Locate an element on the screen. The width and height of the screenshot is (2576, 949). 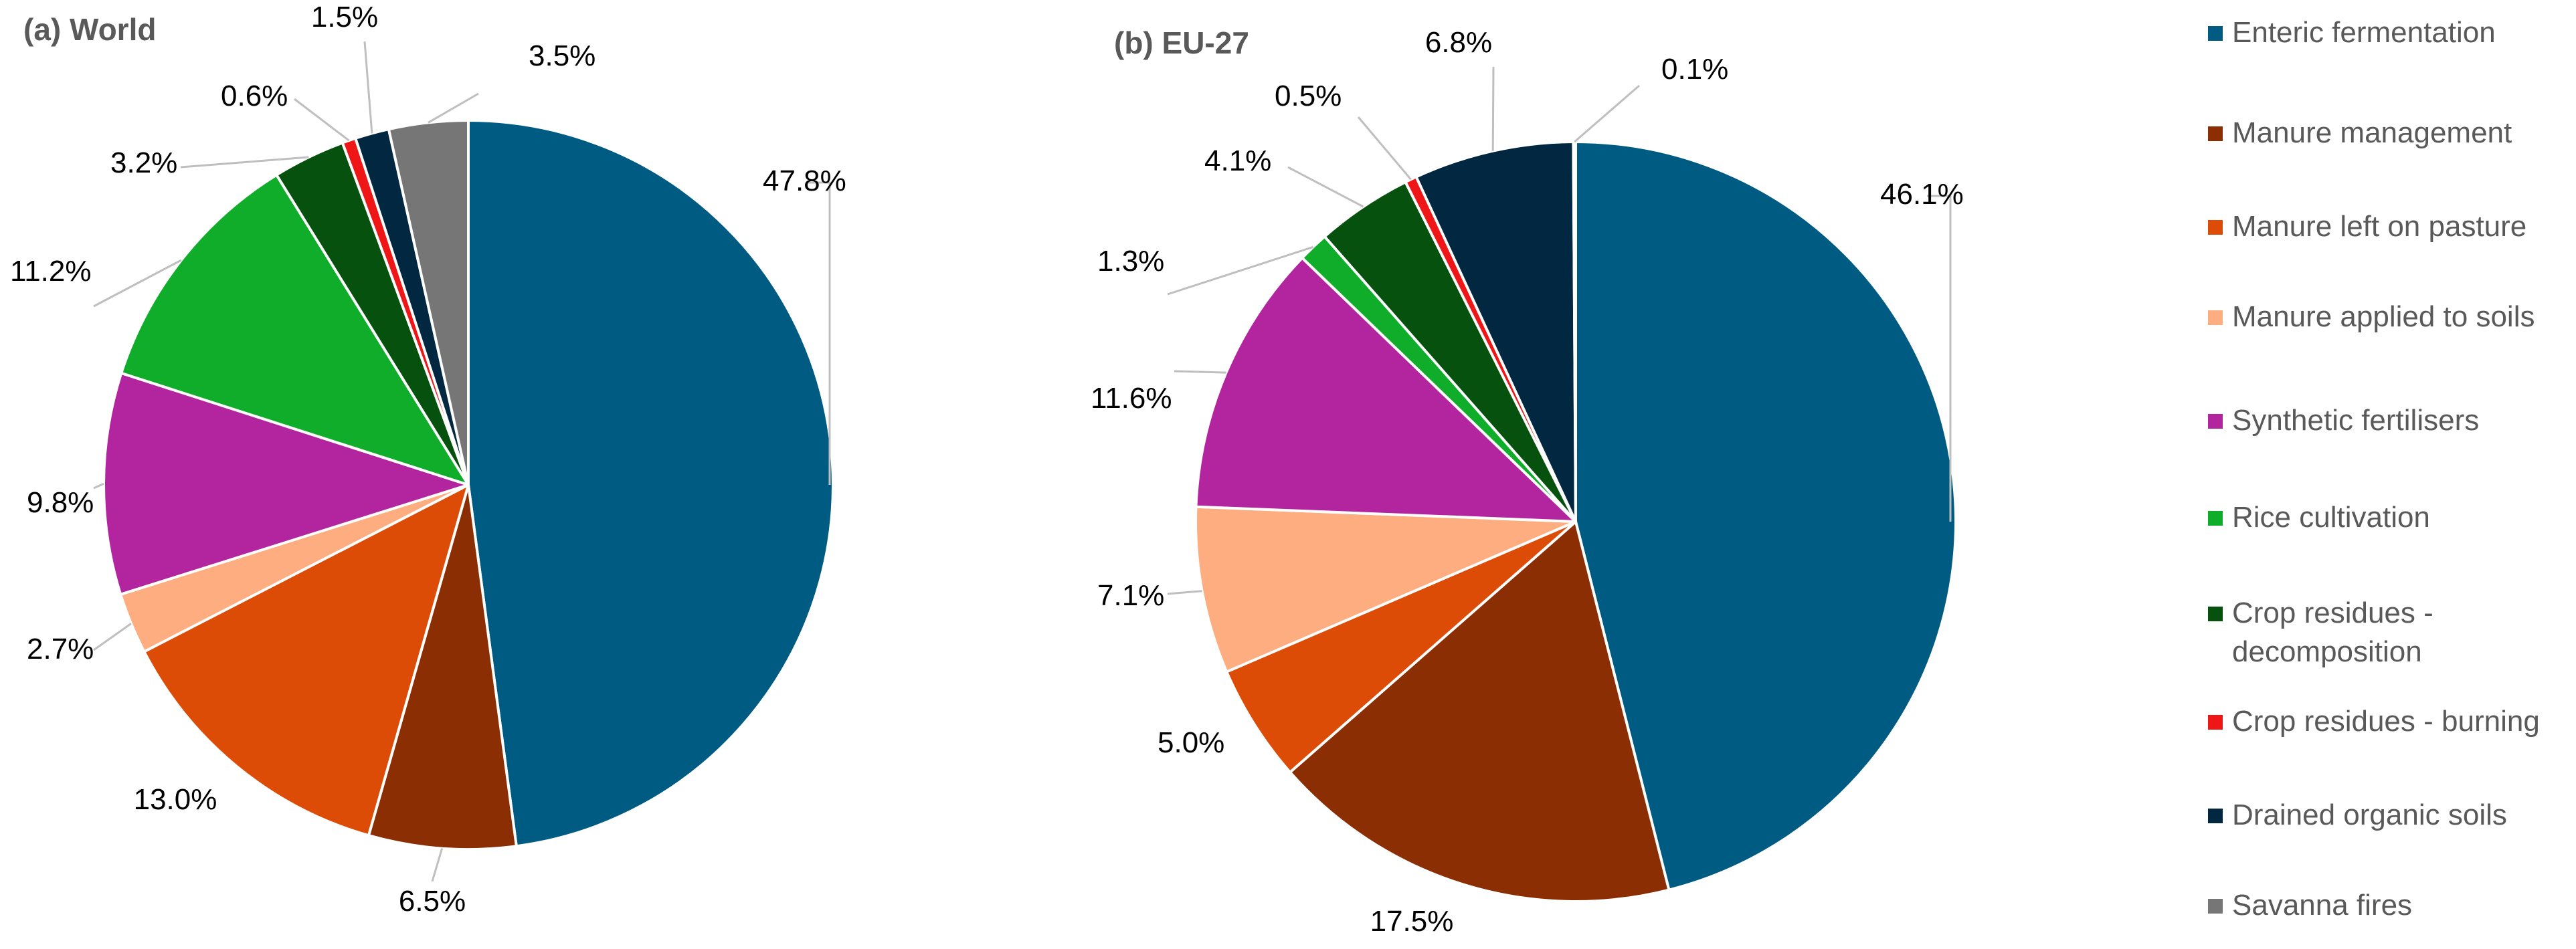
data-label-drained-organic-soils: 6.8% is located at coordinates (1458, 42).